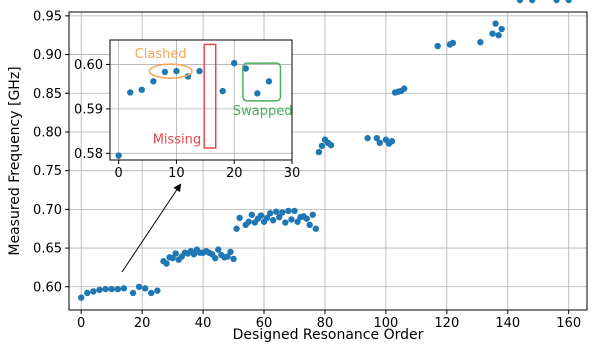 The width and height of the screenshot is (597, 344). I want to click on inset-x-tick-label: 0, so click(119, 173).